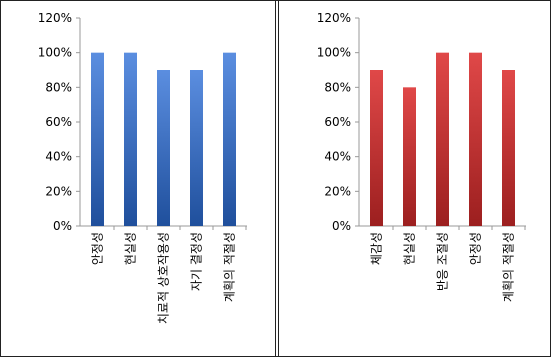 This screenshot has width=551, height=357. I want to click on x-category-label: 치료적 상호작용성, so click(164, 278).